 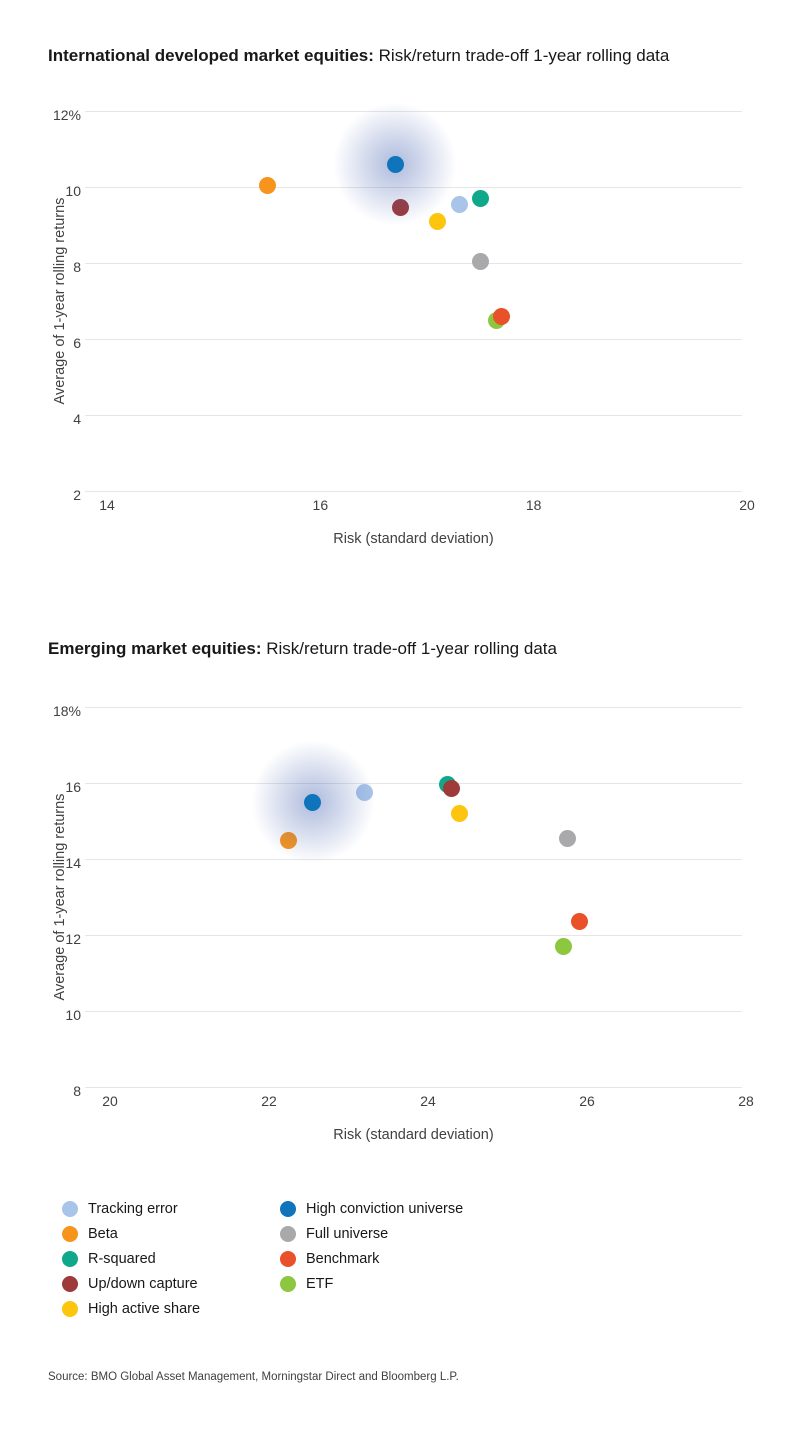 I want to click on legend-label: Full universe, so click(x=347, y=1233).